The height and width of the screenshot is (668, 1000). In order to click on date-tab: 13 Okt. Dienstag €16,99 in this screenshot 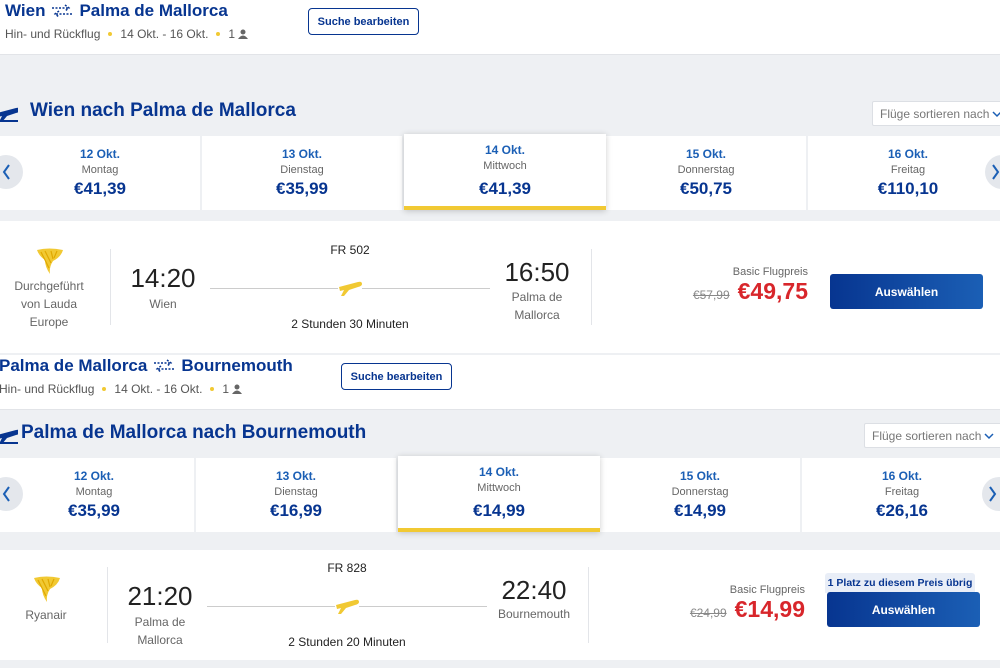, I will do `click(296, 495)`.